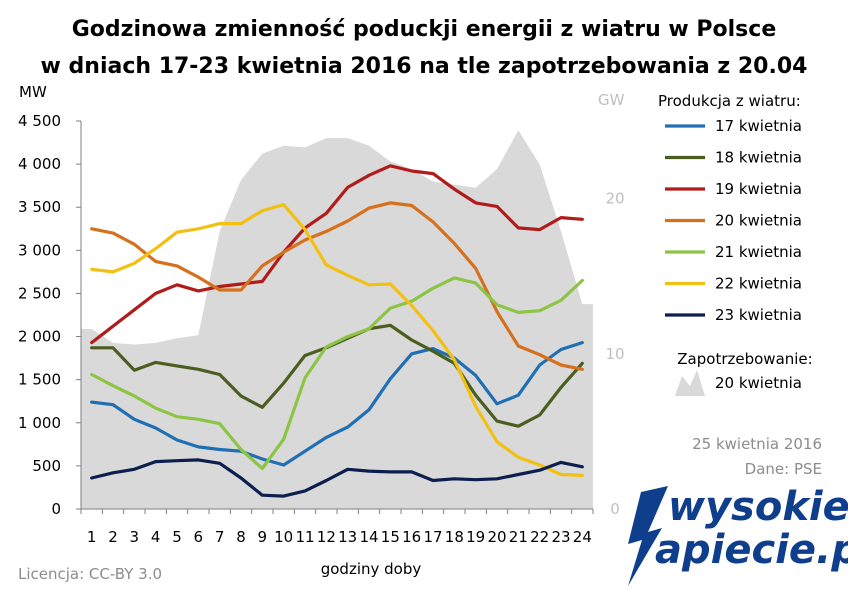 This screenshot has width=848, height=591. I want to click on x-tick-label: 9, so click(263, 537).